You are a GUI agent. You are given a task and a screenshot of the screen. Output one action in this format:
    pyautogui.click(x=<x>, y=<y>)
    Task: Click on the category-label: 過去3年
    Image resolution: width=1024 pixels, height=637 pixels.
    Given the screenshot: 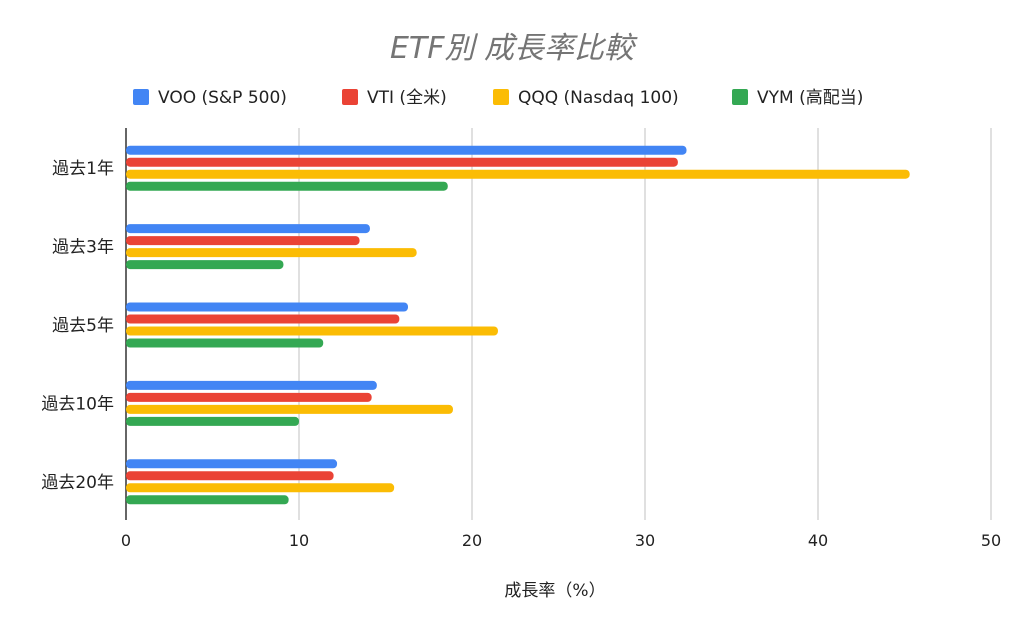 What is the action you would take?
    pyautogui.click(x=83, y=248)
    